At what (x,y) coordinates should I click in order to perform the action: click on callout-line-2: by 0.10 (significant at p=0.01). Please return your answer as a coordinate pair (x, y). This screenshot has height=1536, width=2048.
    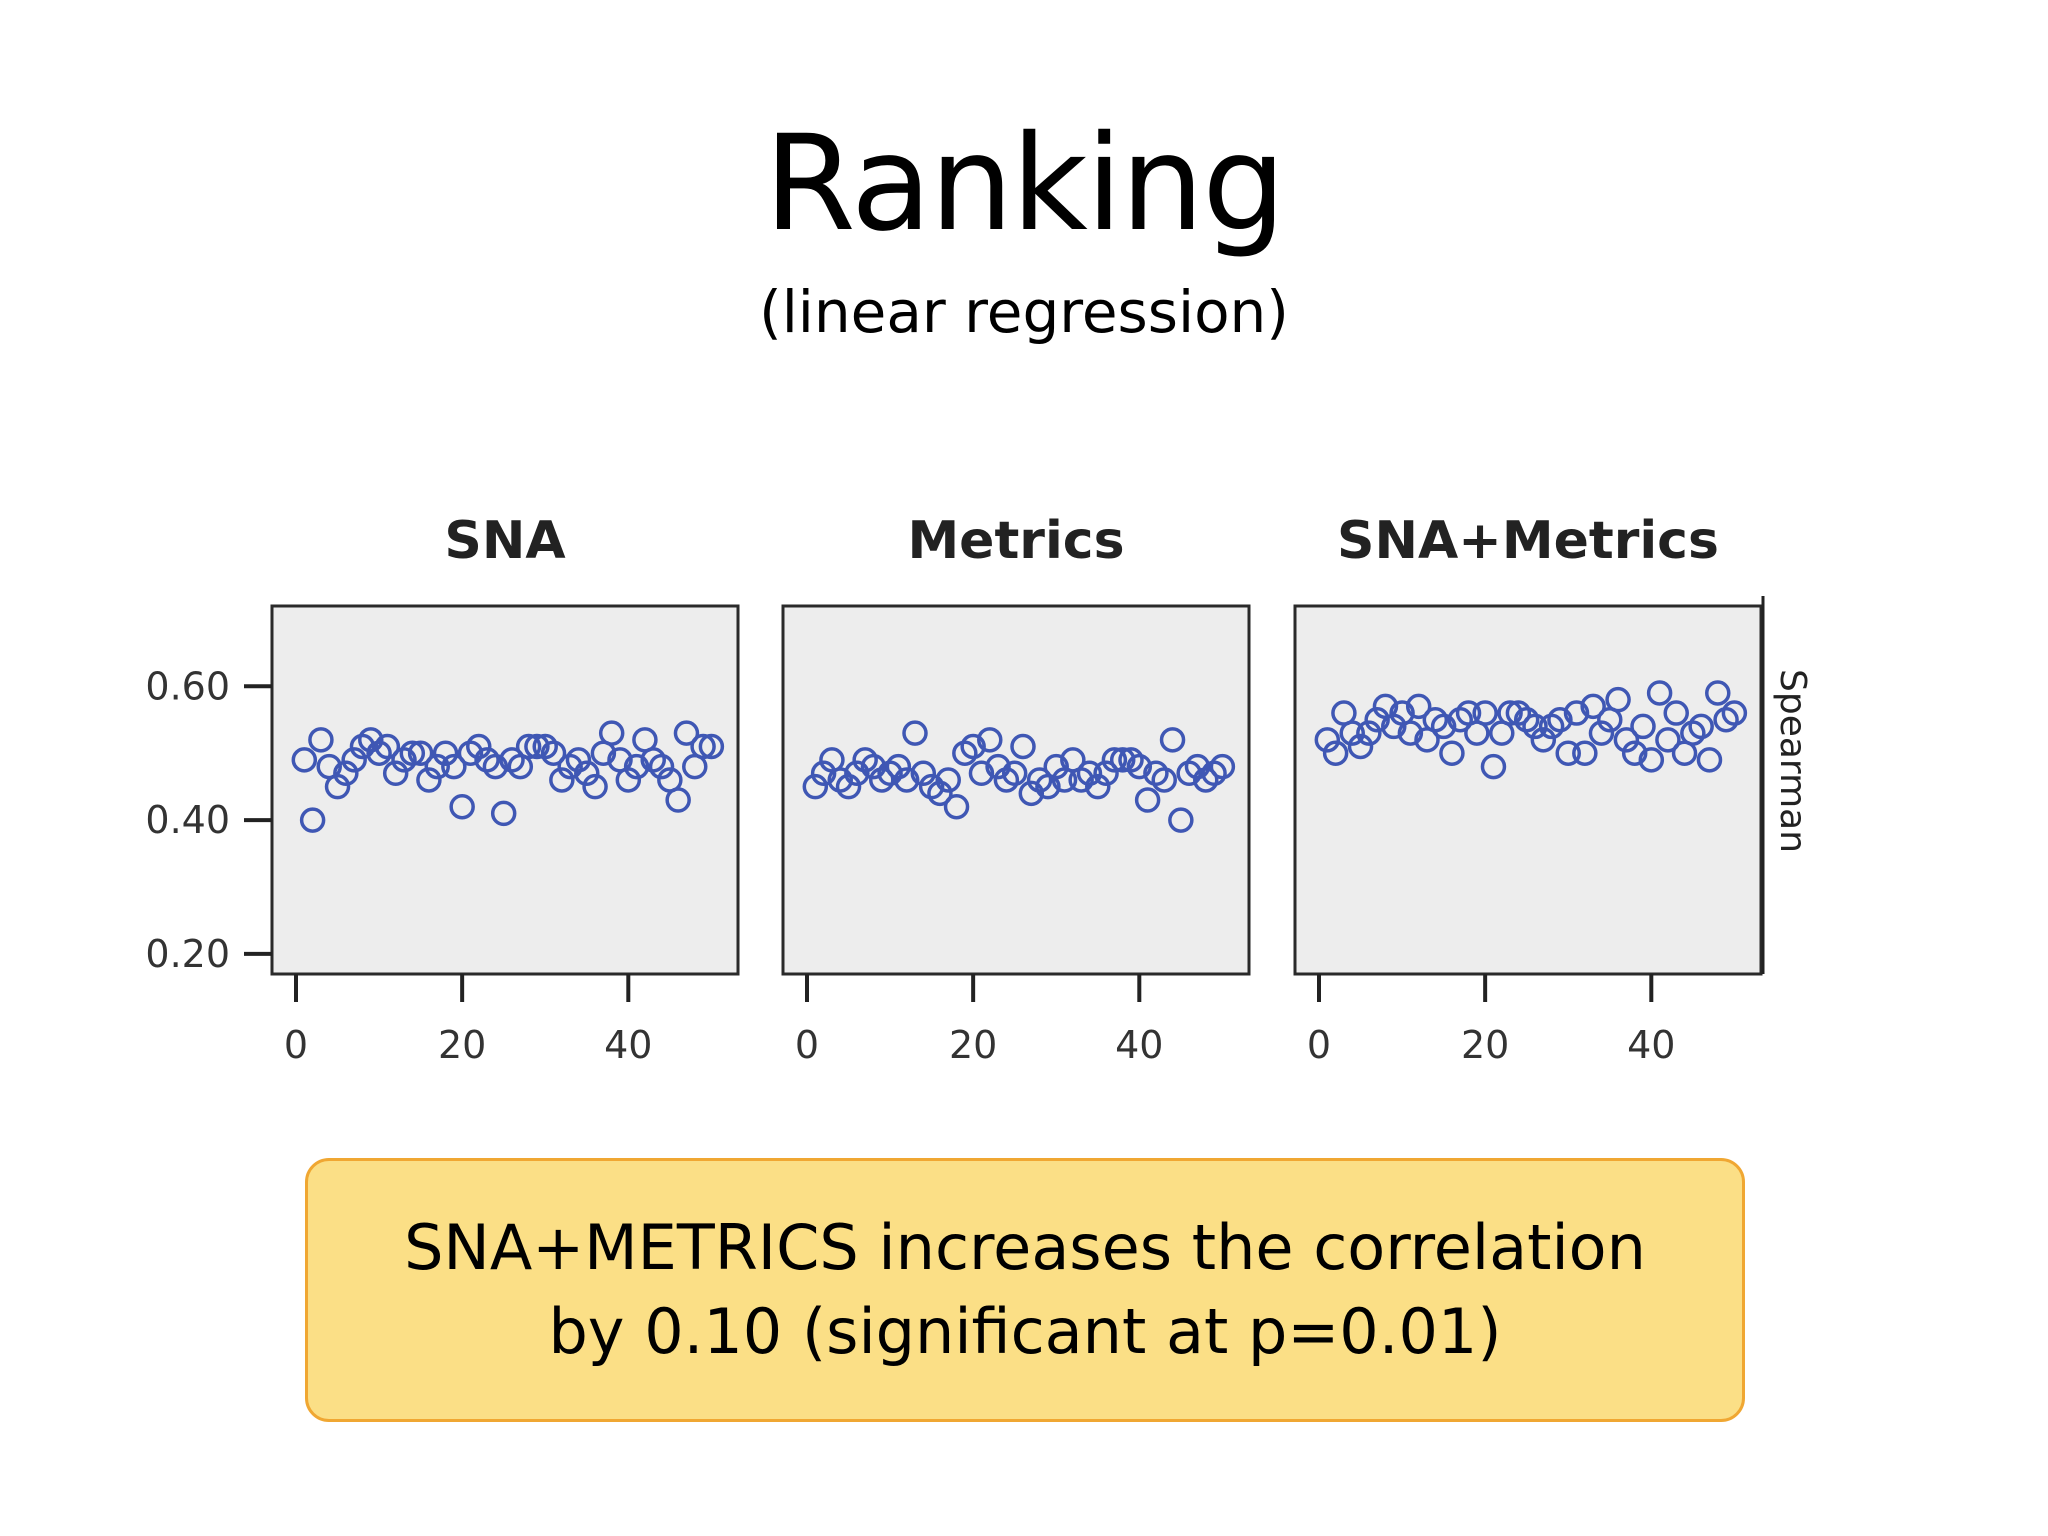
    Looking at the image, I should click on (1025, 1331).